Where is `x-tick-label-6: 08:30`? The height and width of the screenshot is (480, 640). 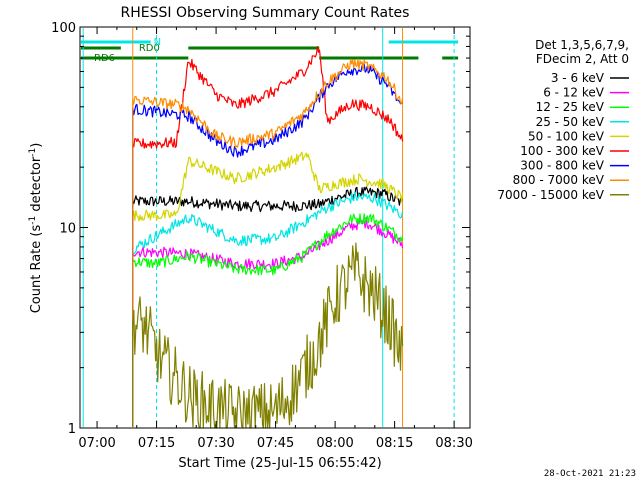 x-tick-label-6: 08:30 is located at coordinates (453, 443).